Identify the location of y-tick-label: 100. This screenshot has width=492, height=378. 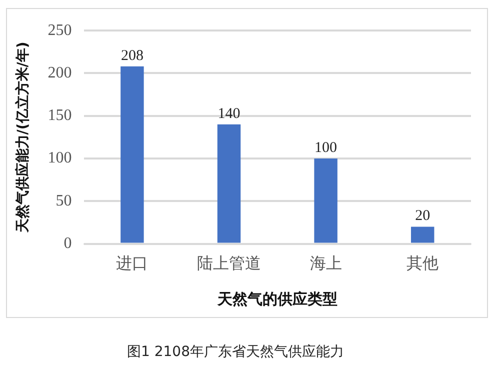
(60, 158).